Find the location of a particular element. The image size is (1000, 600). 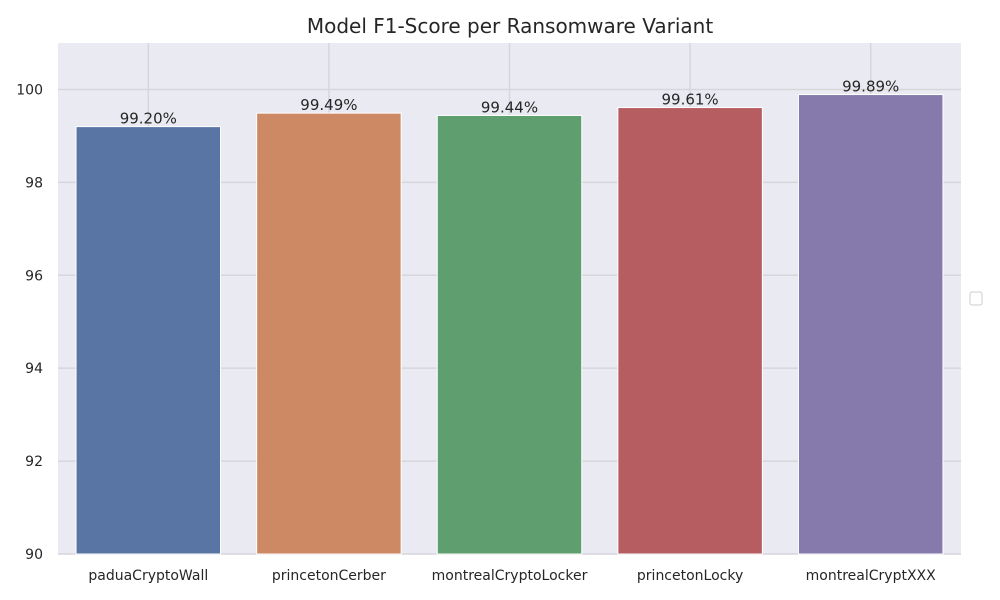

y-tick-label: 92 is located at coordinates (34, 462).